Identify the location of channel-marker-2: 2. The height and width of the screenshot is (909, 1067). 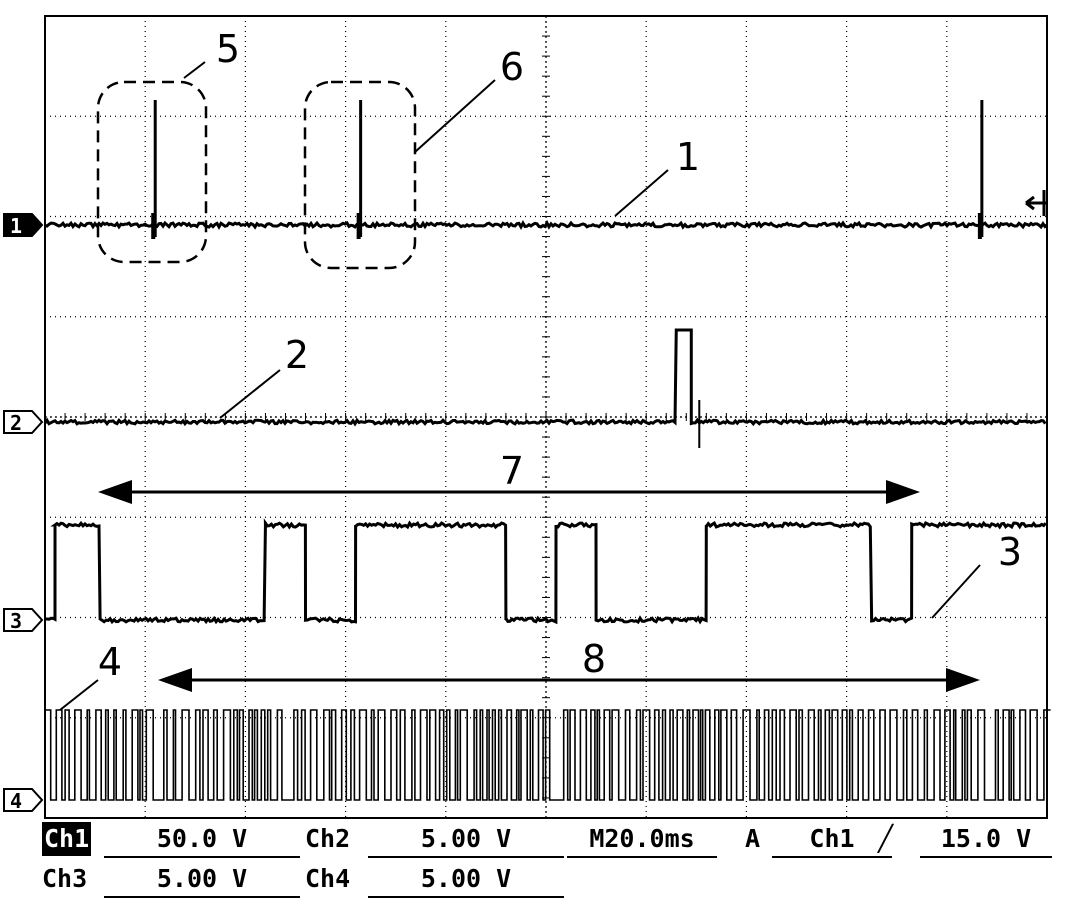
(23, 423).